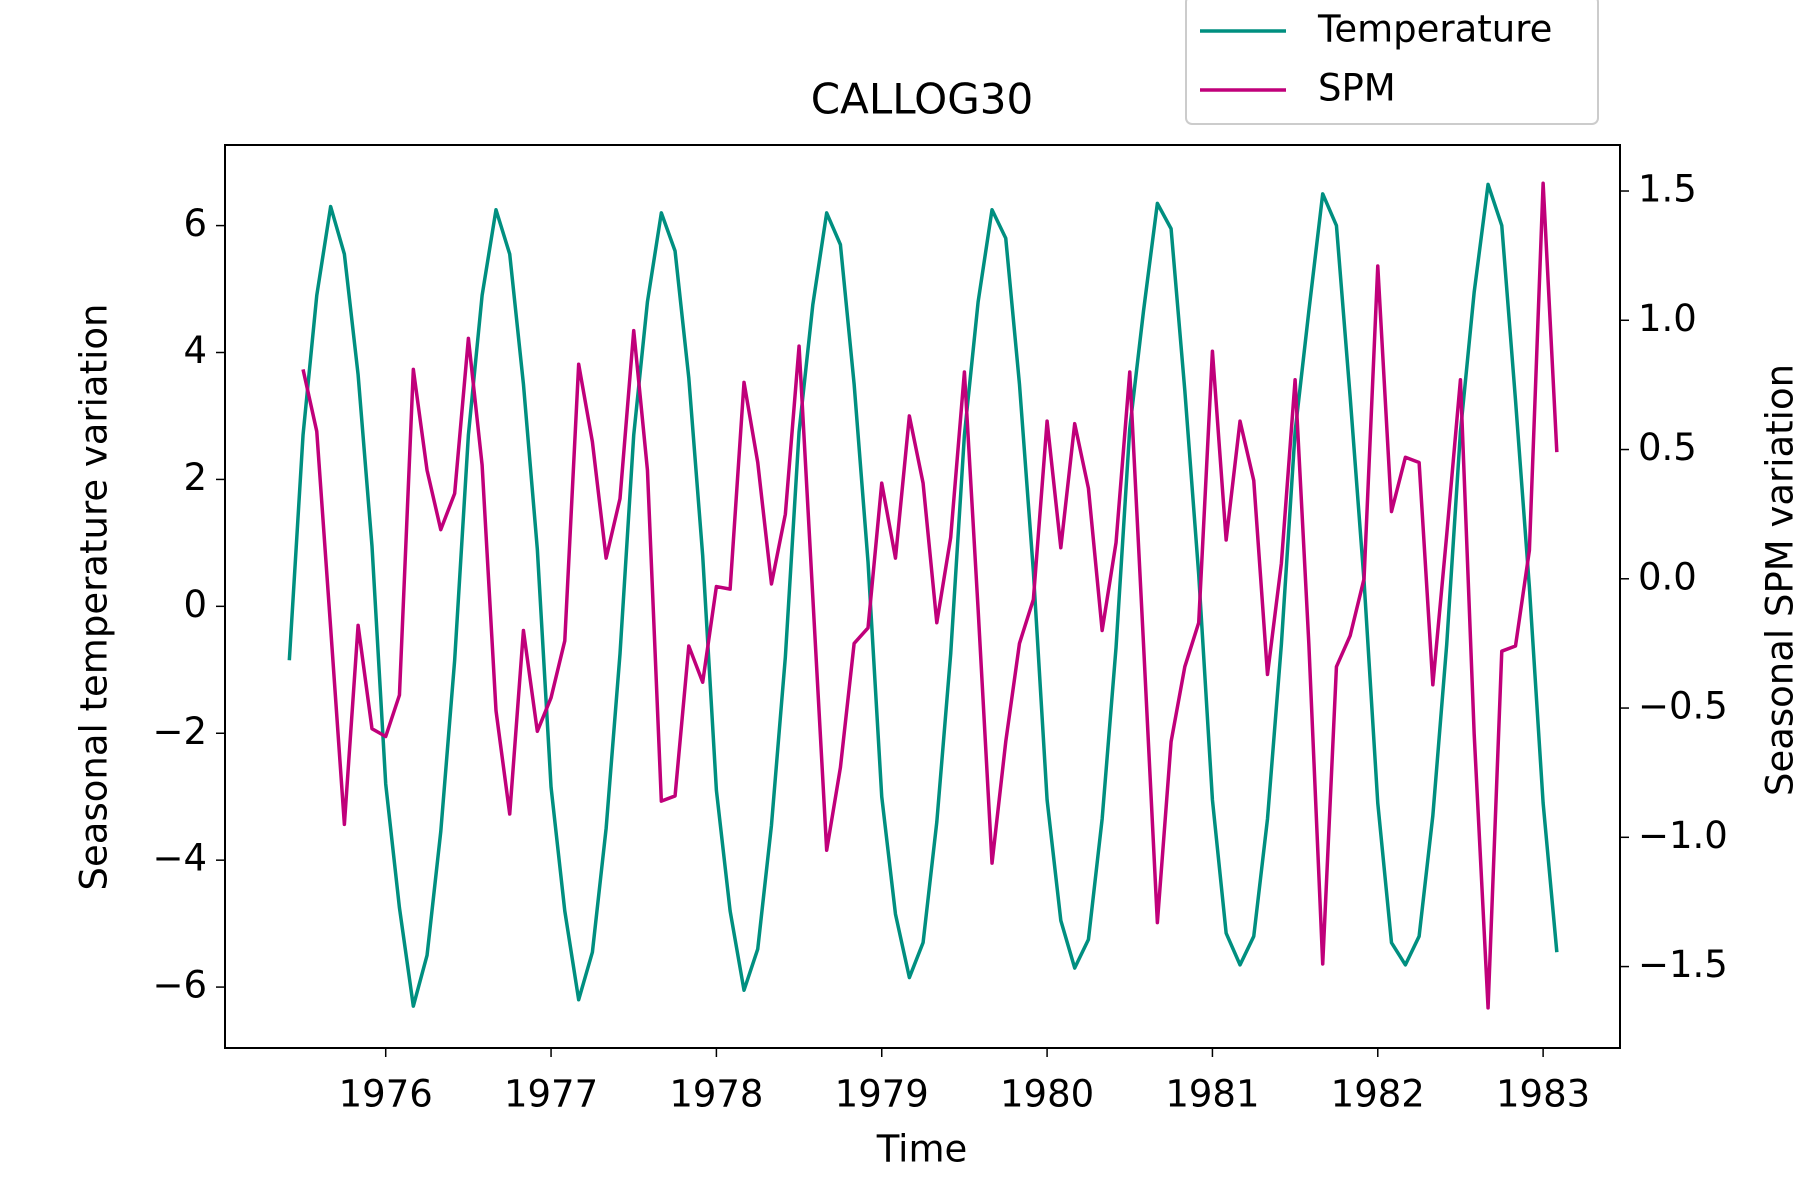  I want to click on x-tick-label: 1979, so click(882, 1094).